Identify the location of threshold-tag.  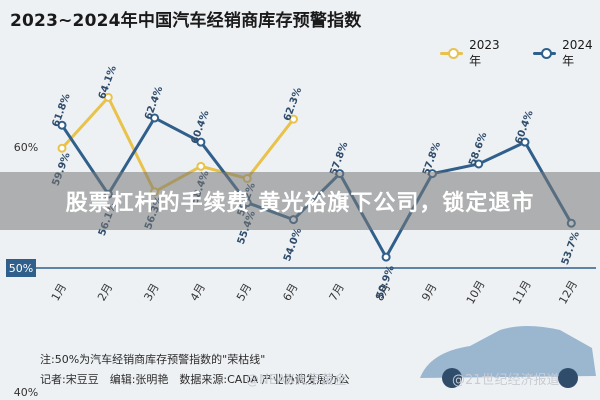
(21, 268).